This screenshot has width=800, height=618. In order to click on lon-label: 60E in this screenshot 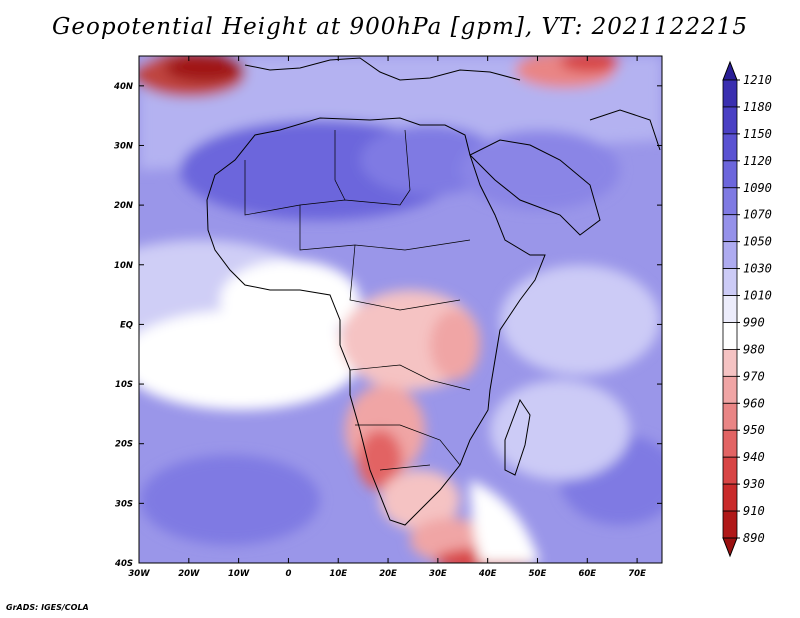, I will do `click(587, 574)`.